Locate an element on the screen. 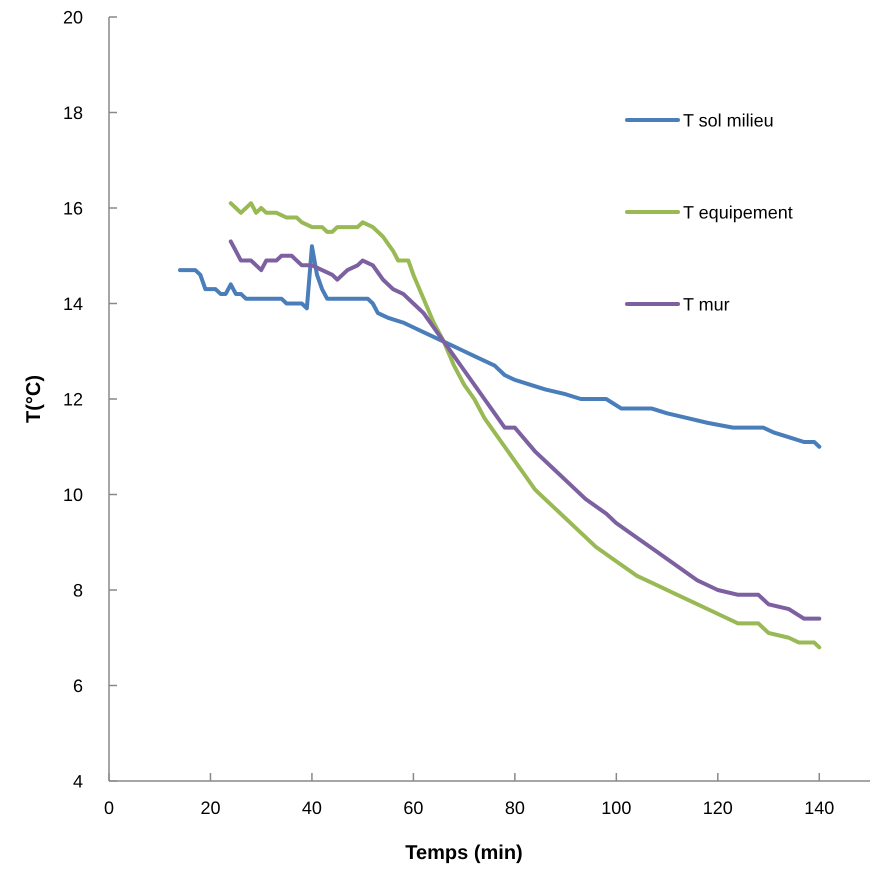 The image size is (874, 873). x-tick-label: 0 is located at coordinates (109, 808).